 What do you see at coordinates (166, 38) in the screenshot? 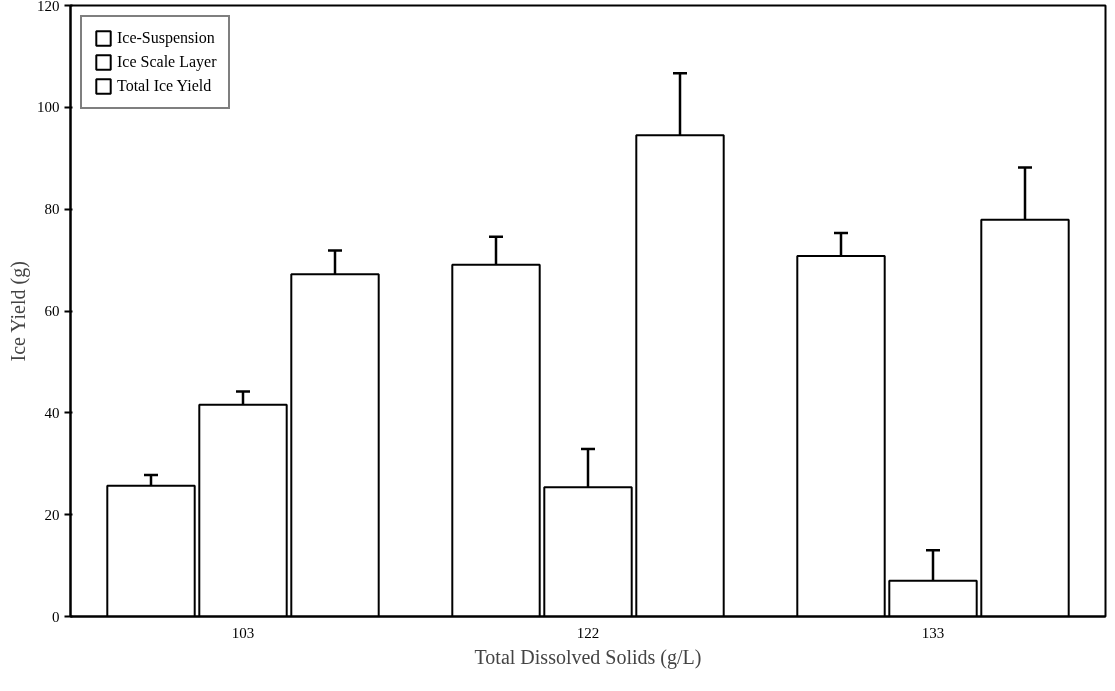
I see `legend-label: Ice-Suspension` at bounding box center [166, 38].